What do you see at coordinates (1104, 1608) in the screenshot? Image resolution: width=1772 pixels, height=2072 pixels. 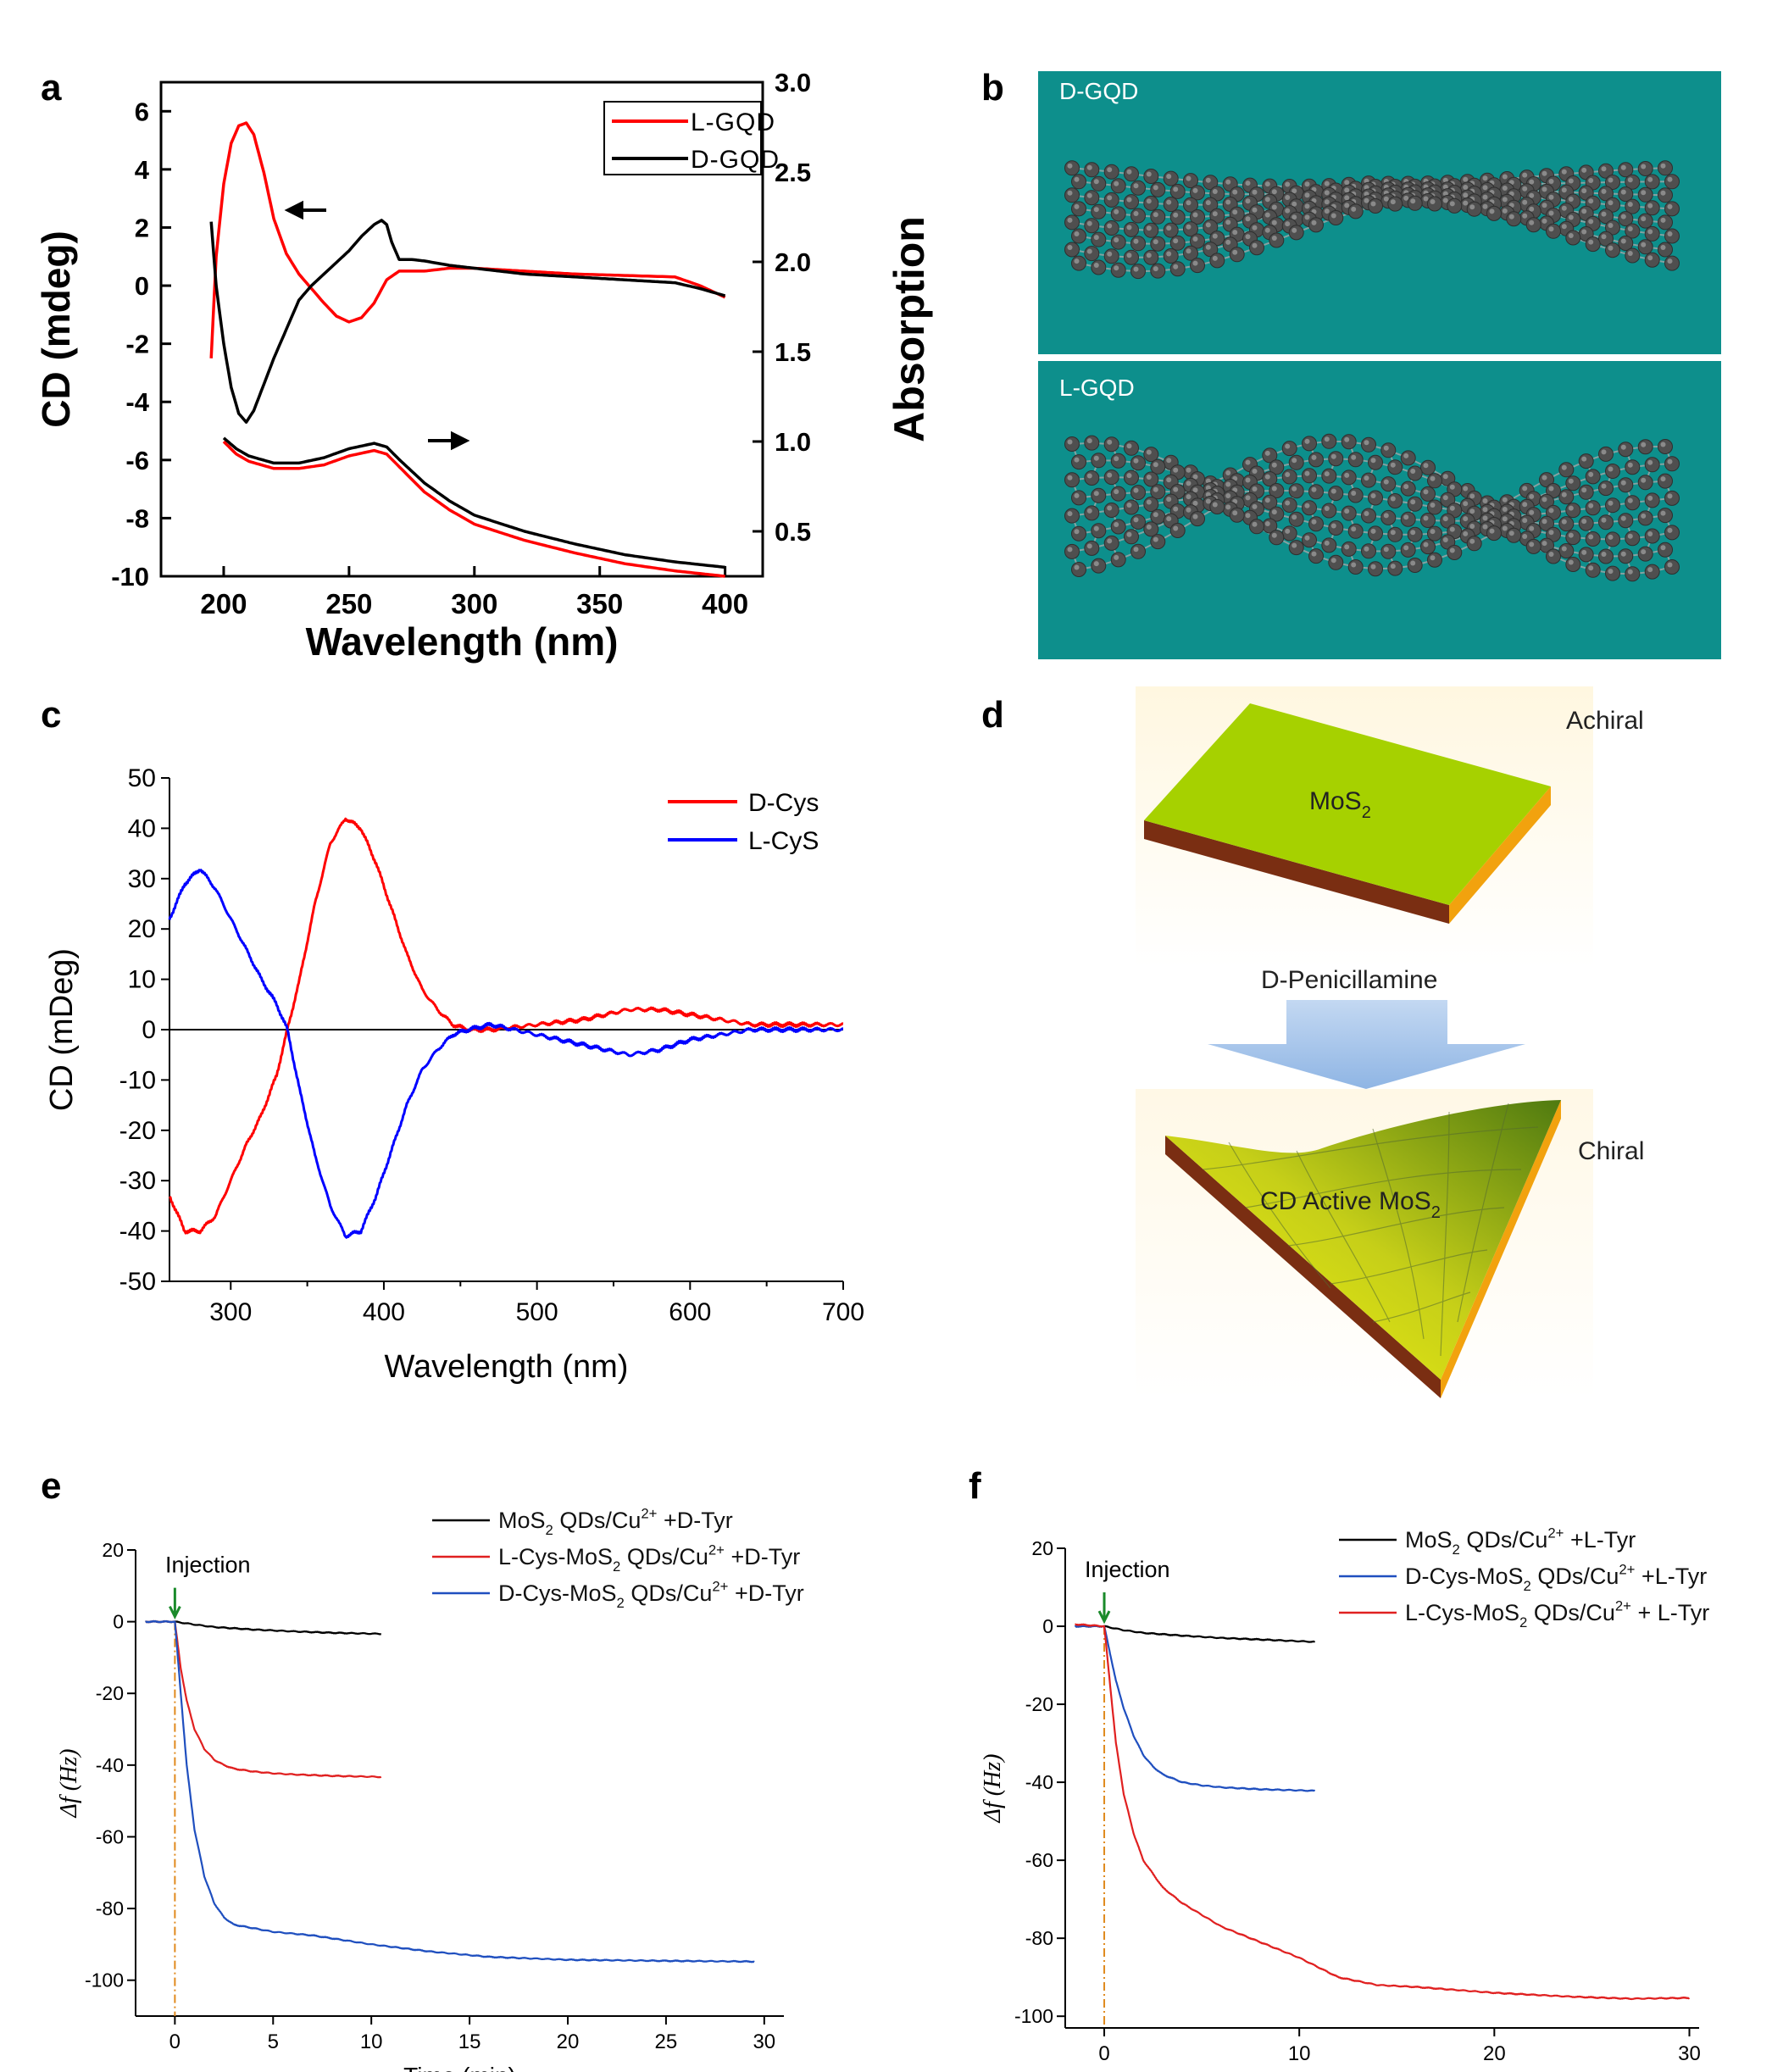 I see `injection-arrow` at bounding box center [1104, 1608].